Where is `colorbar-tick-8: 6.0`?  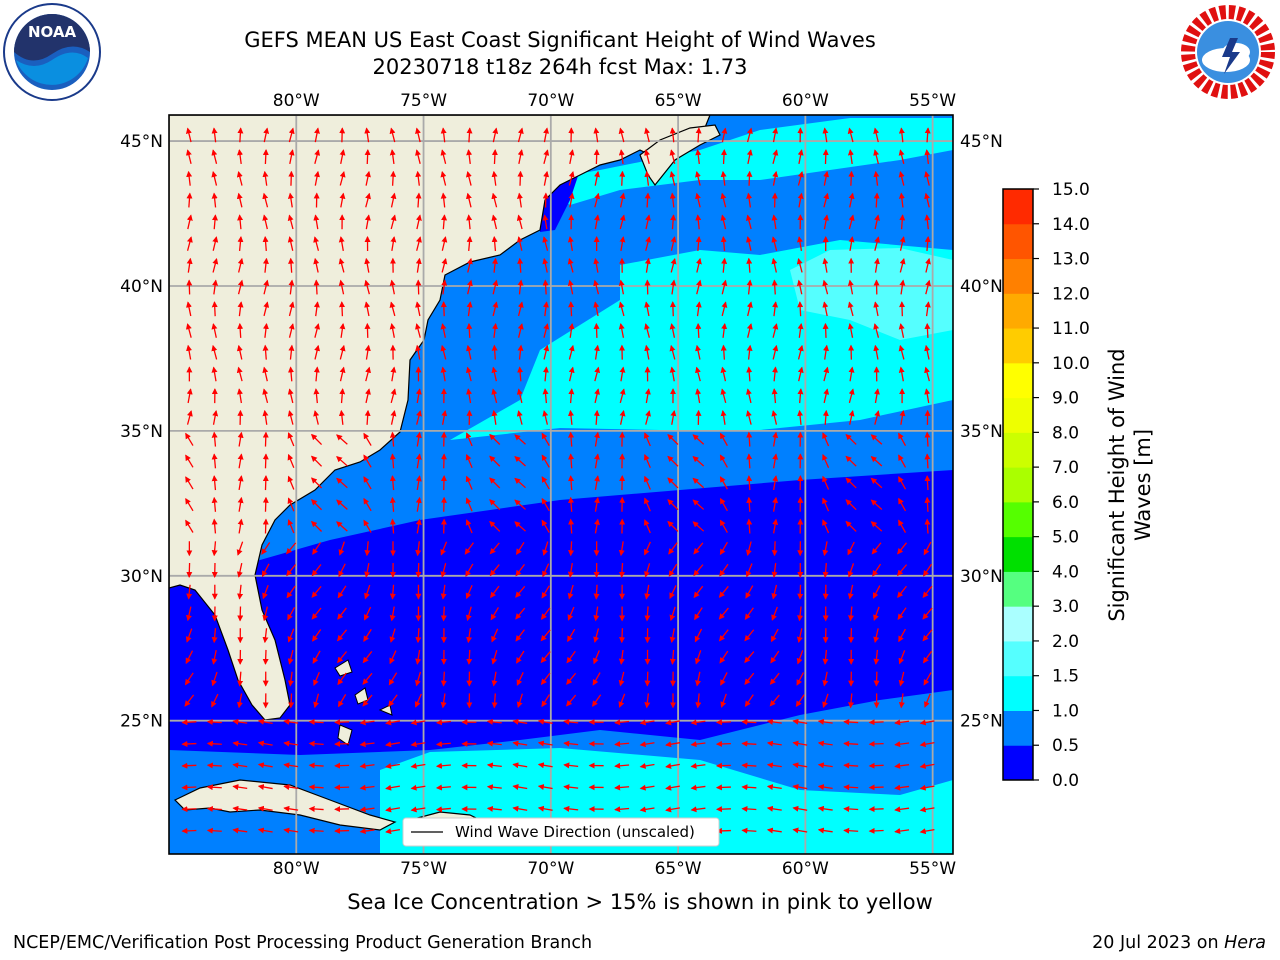 colorbar-tick-8: 6.0 is located at coordinates (1065, 503).